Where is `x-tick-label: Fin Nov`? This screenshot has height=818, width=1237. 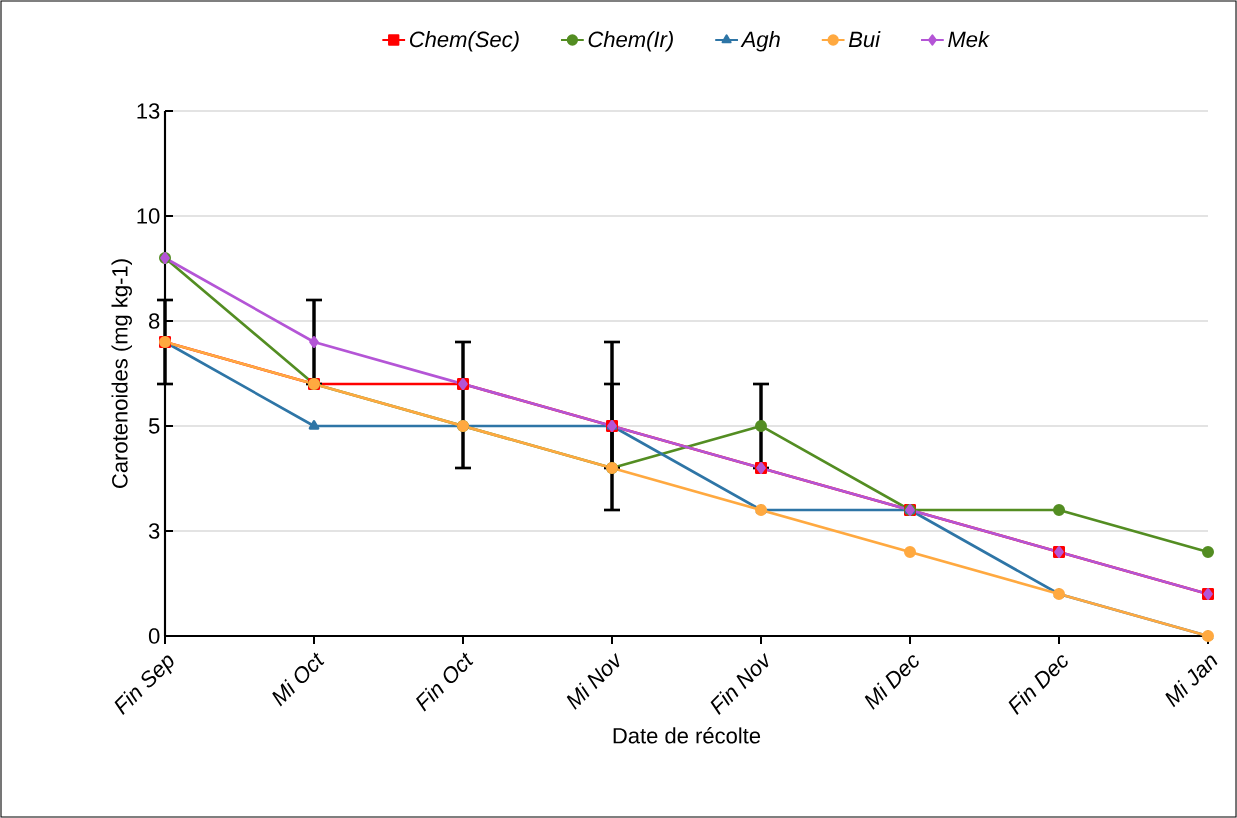
x-tick-label: Fin Nov is located at coordinates (739, 684).